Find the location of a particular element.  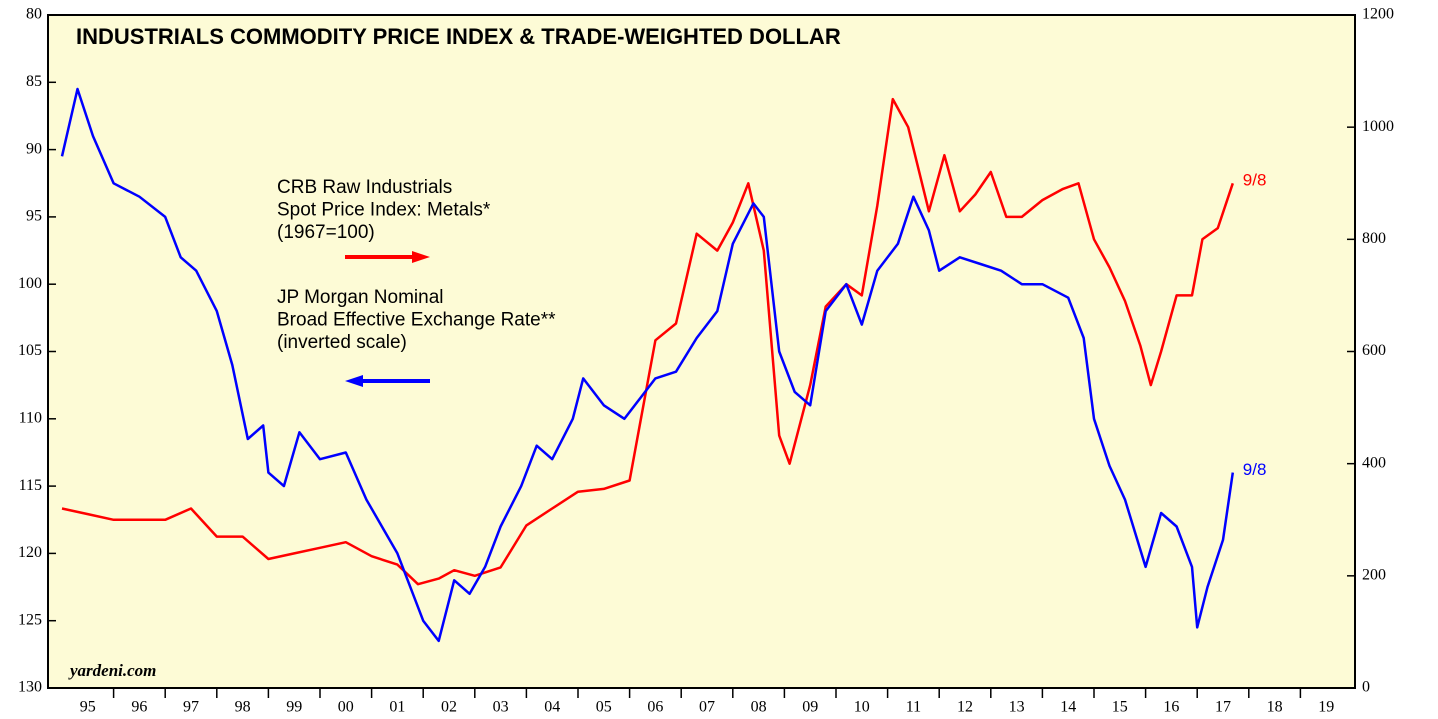

y-tick-label: 105 is located at coordinates (30, 350).